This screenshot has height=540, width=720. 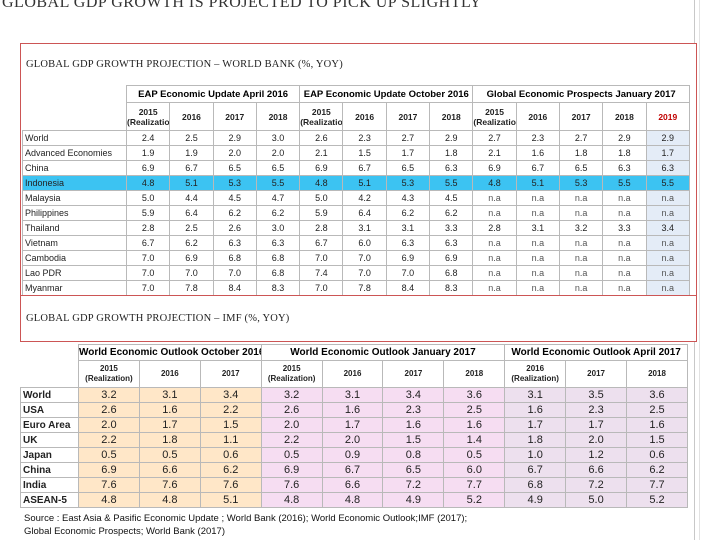 What do you see at coordinates (596, 485) in the screenshot?
I see `value-cell: 7.2` at bounding box center [596, 485].